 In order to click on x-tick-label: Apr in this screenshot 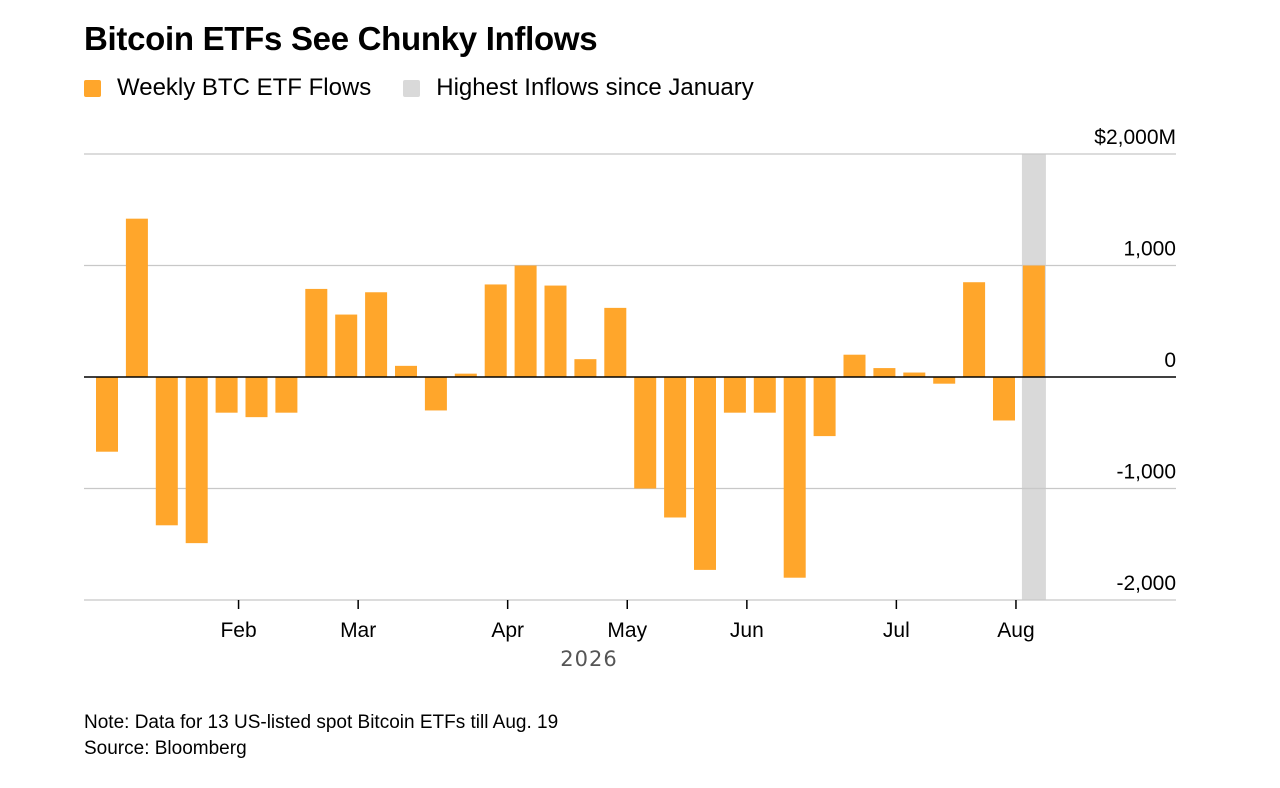, I will do `click(507, 630)`.